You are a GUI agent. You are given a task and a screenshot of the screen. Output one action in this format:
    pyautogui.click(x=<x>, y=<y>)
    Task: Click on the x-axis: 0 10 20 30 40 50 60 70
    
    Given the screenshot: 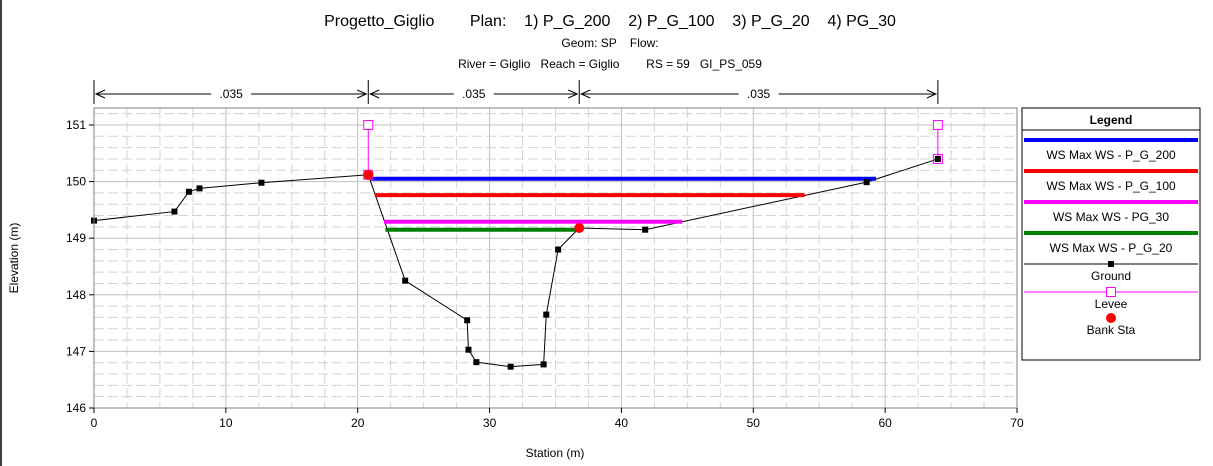 What is the action you would take?
    pyautogui.click(x=557, y=419)
    